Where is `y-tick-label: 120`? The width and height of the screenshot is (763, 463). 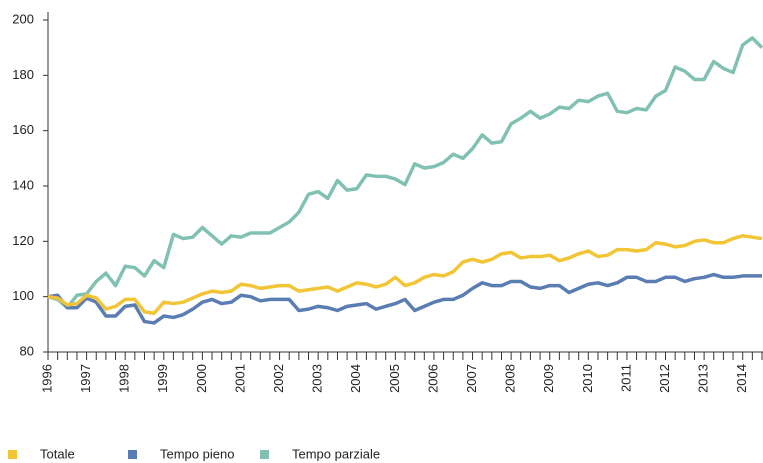
y-tick-label: 120 is located at coordinates (23, 240).